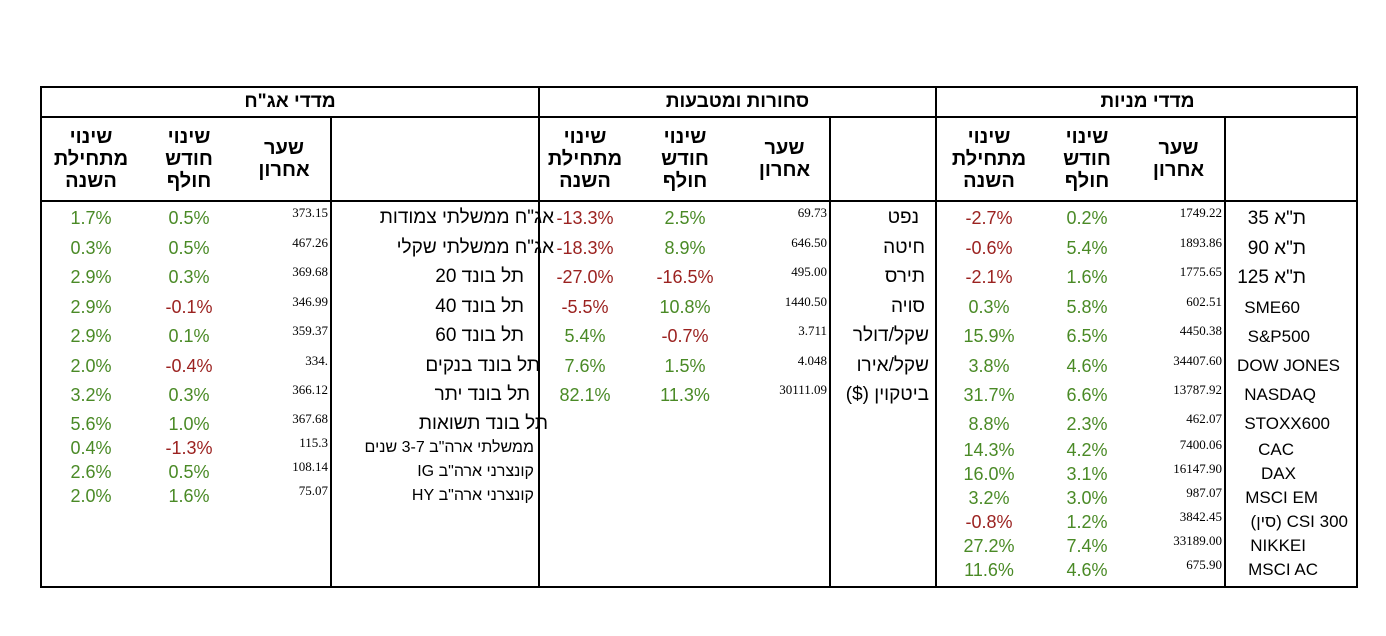  Describe the element at coordinates (91, 159) in the screenshot. I see `bonds-ytd-header: שינוי מתחילת השנה` at that location.